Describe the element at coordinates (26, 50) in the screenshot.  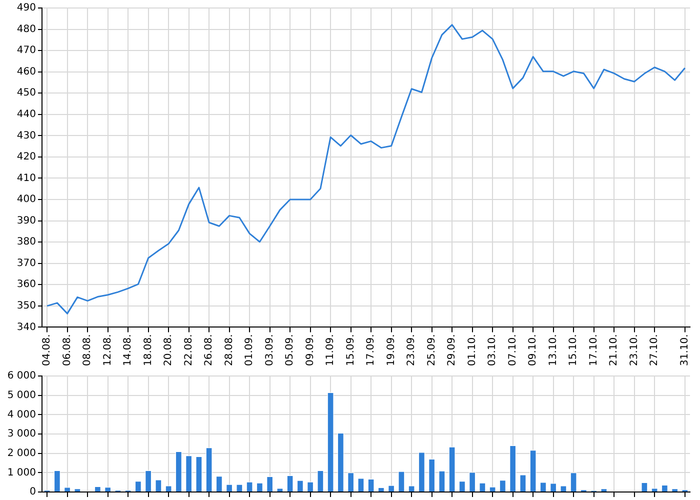
I see `y-tick-label: 470` at that location.